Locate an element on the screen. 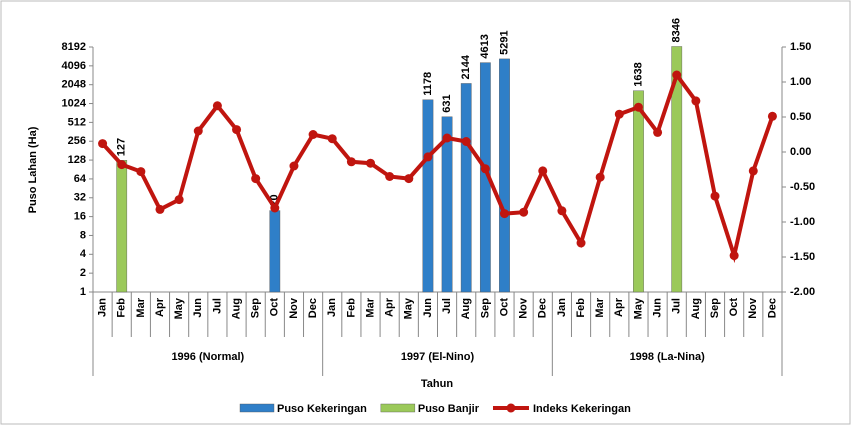 The image size is (851, 425). y-axis-title: Puso Lahan (Ha) is located at coordinates (33, 169).